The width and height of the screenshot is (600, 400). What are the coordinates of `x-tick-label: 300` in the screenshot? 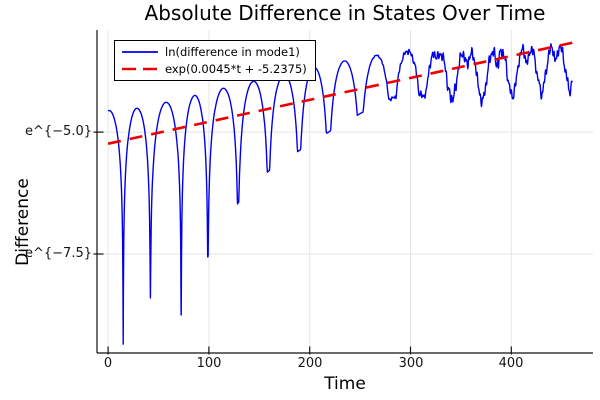 It's located at (411, 363).